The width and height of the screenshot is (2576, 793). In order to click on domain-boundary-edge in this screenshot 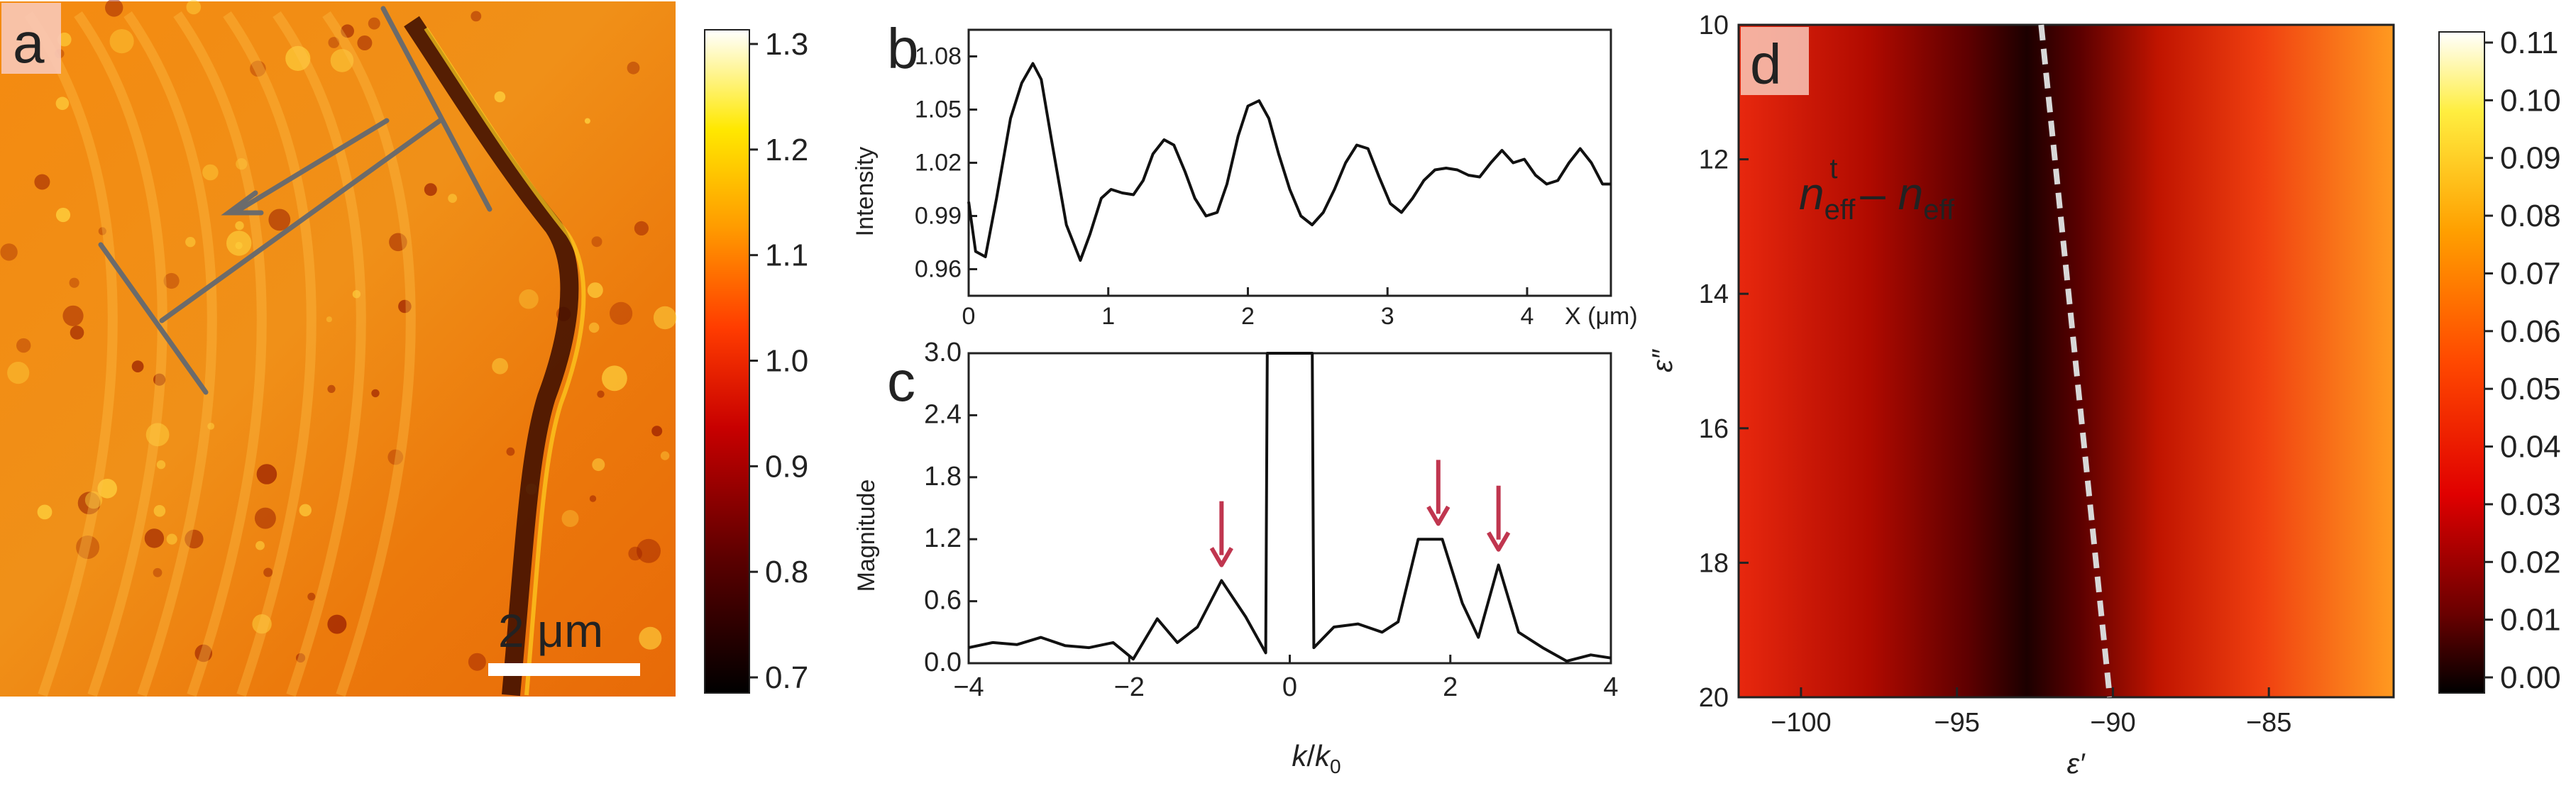, I will do `click(505, 361)`.